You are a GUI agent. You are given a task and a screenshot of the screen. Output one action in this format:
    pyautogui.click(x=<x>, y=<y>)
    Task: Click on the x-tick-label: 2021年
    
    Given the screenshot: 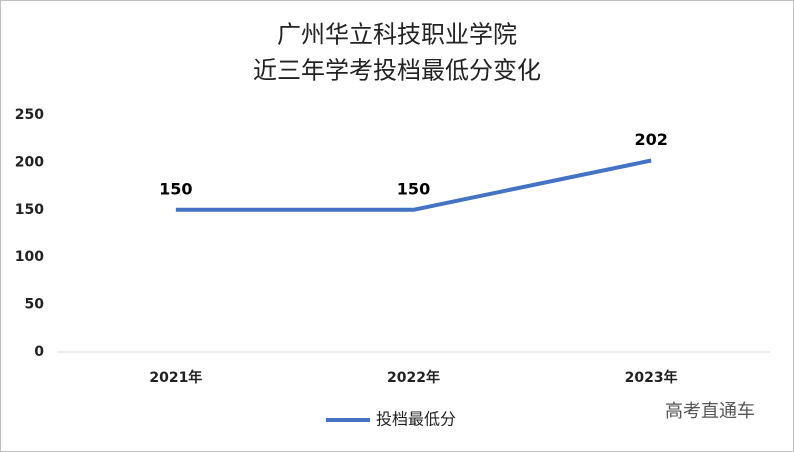 What is the action you would take?
    pyautogui.click(x=175, y=377)
    